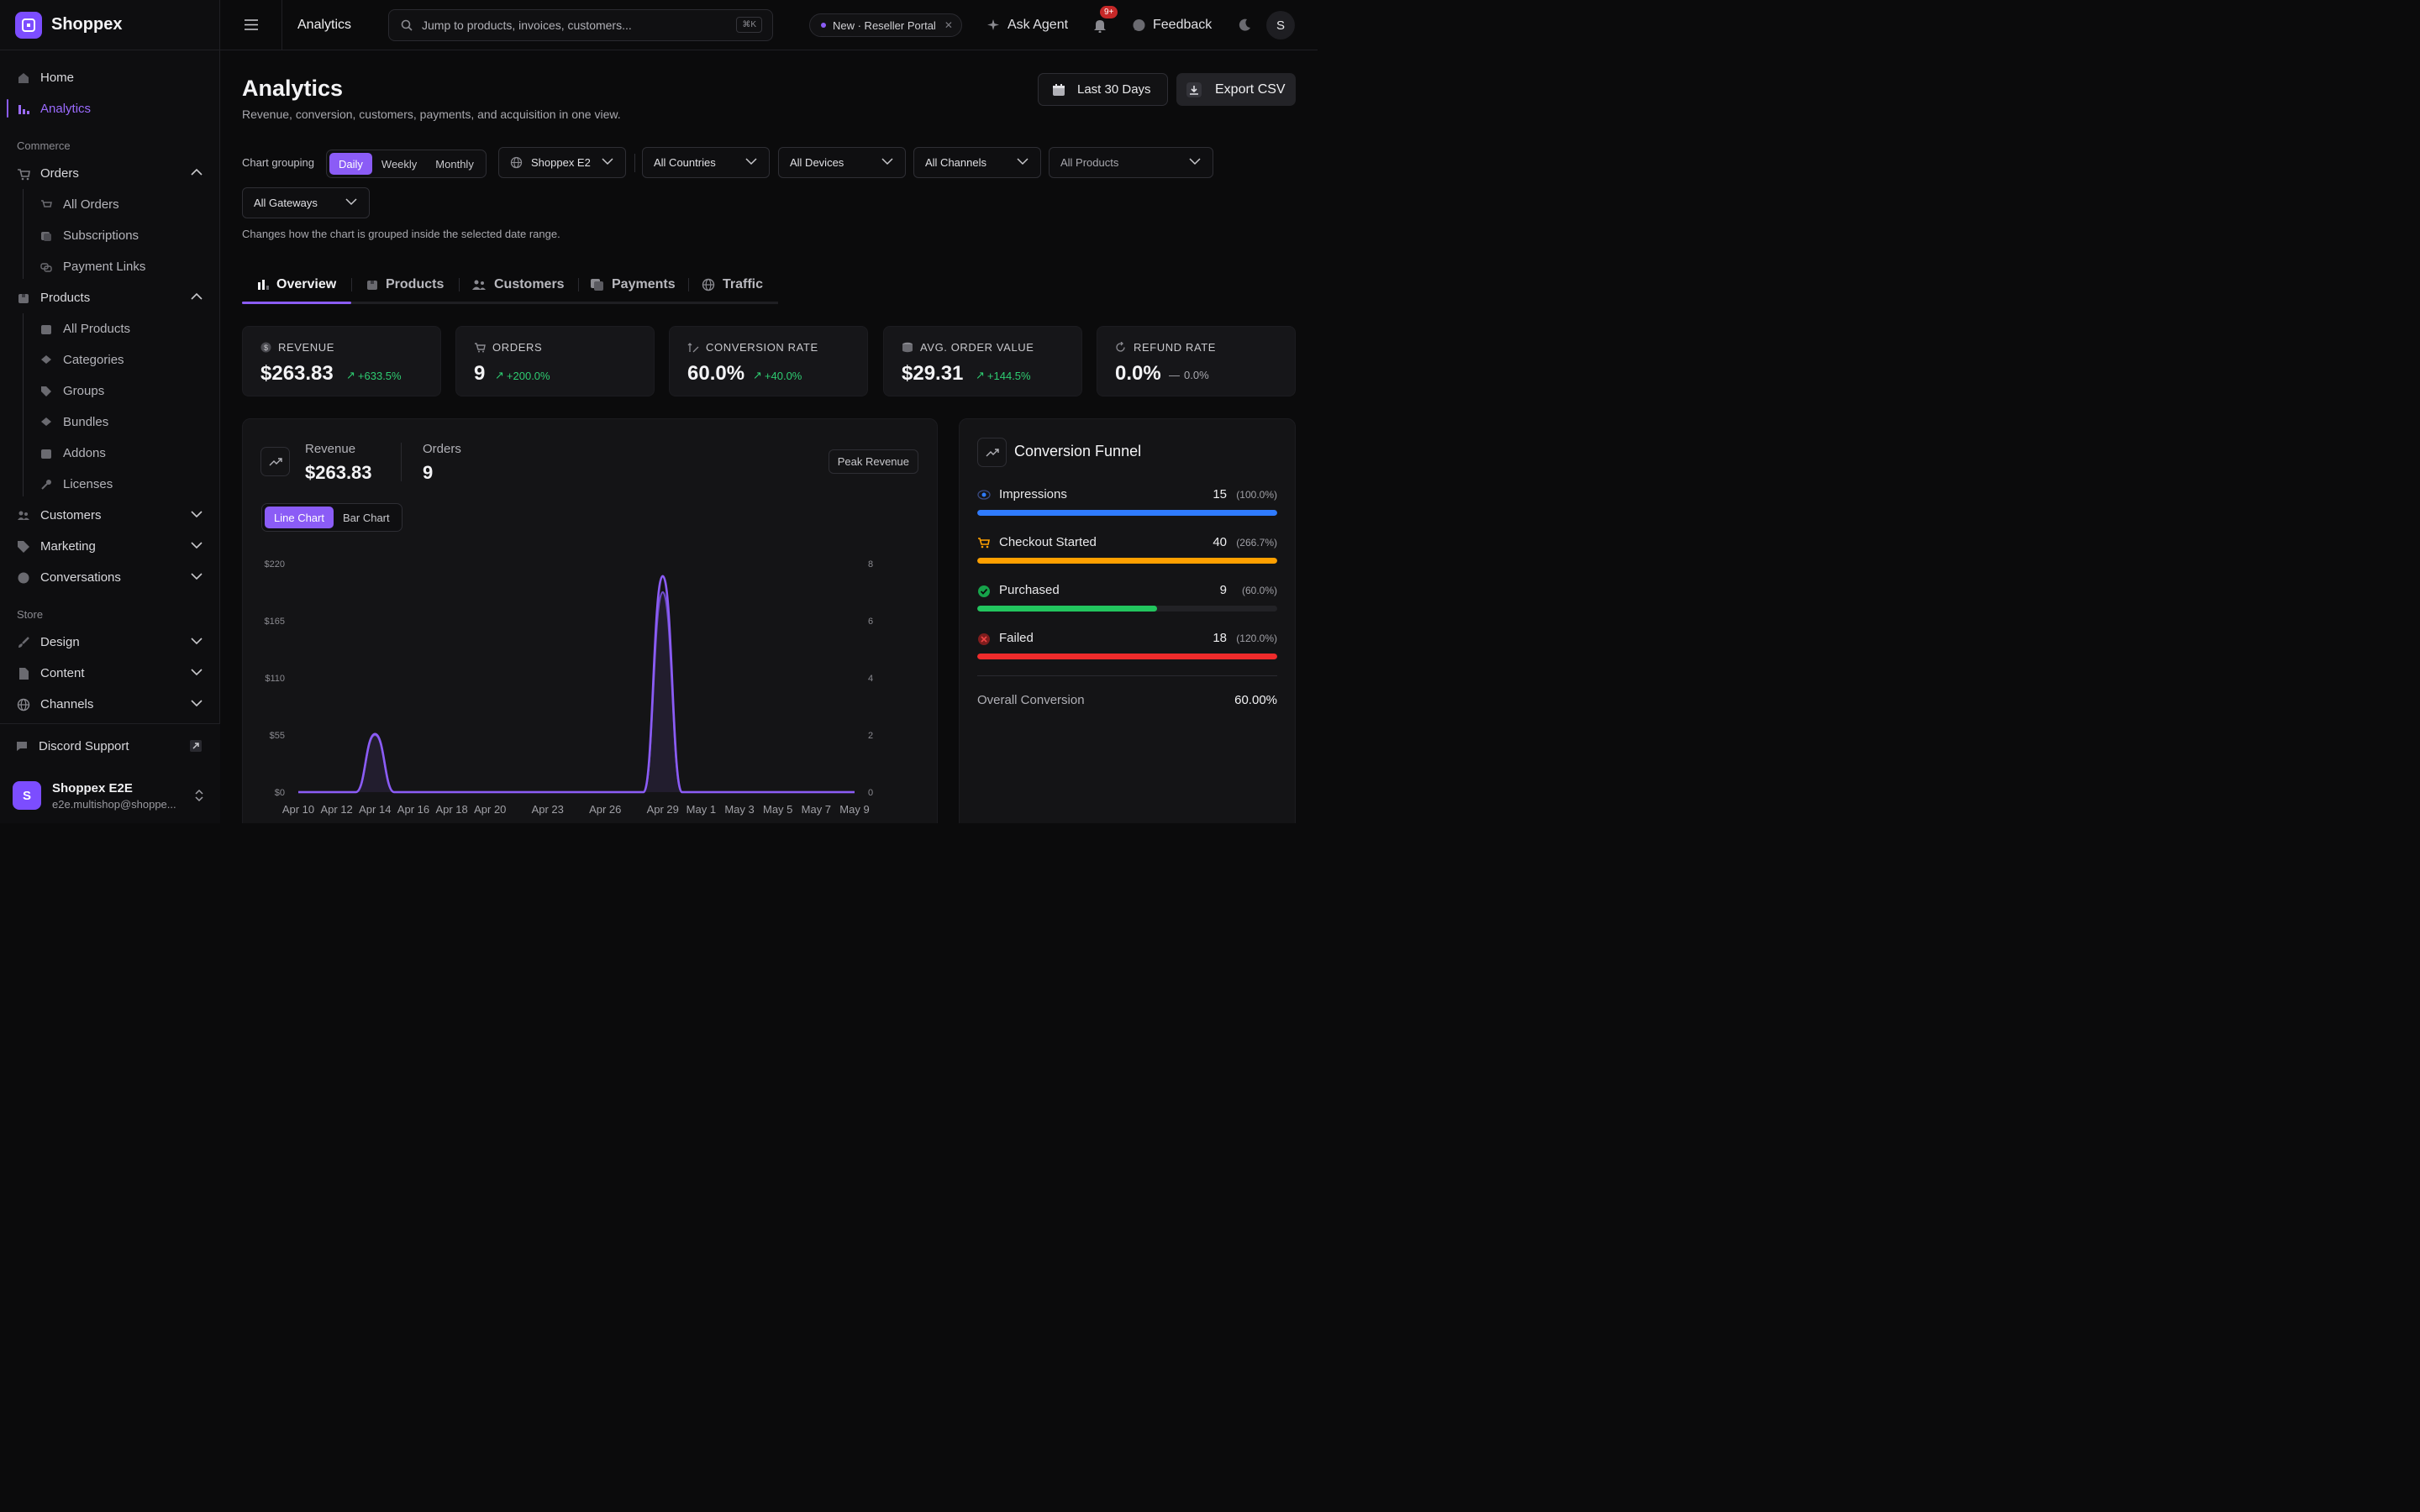  Describe the element at coordinates (374, 375) in the screenshot. I see `kpi-delta: ↗ +633.5%` at that location.